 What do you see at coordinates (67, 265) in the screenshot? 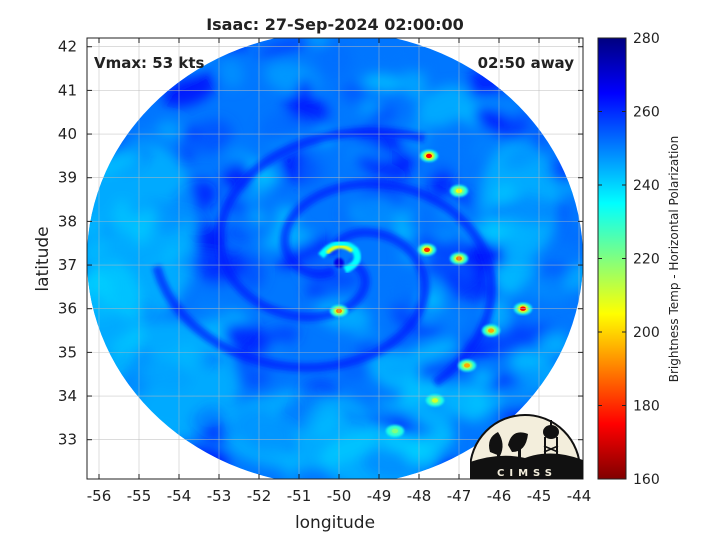
I see `y-tick-label: 37` at bounding box center [67, 265].